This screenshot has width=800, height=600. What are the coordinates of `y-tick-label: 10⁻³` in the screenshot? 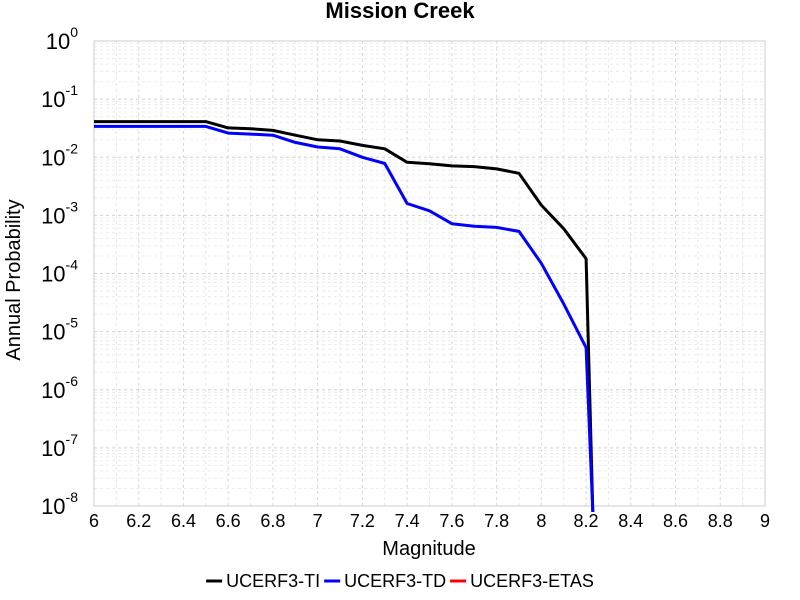 It's located at (59, 213).